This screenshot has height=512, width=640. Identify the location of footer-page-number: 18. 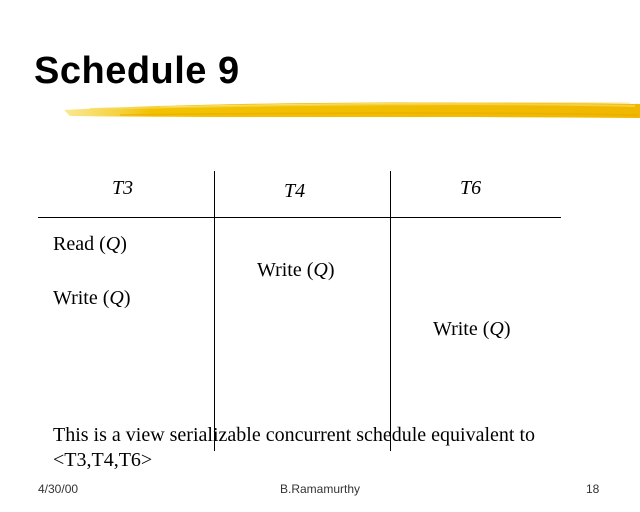
(593, 489).